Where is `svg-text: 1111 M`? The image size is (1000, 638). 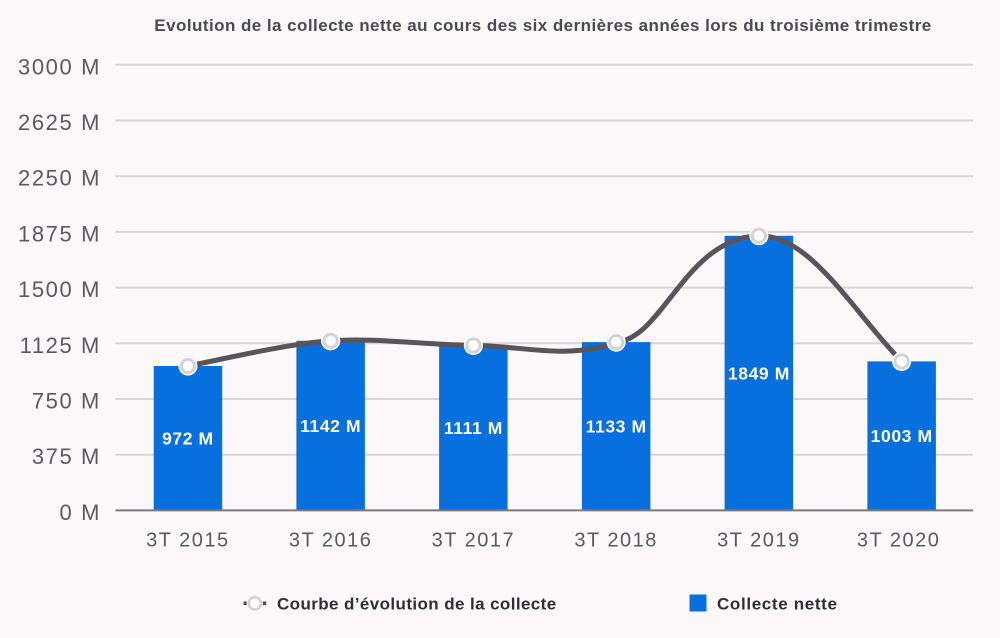
svg-text: 1111 M is located at coordinates (473, 428).